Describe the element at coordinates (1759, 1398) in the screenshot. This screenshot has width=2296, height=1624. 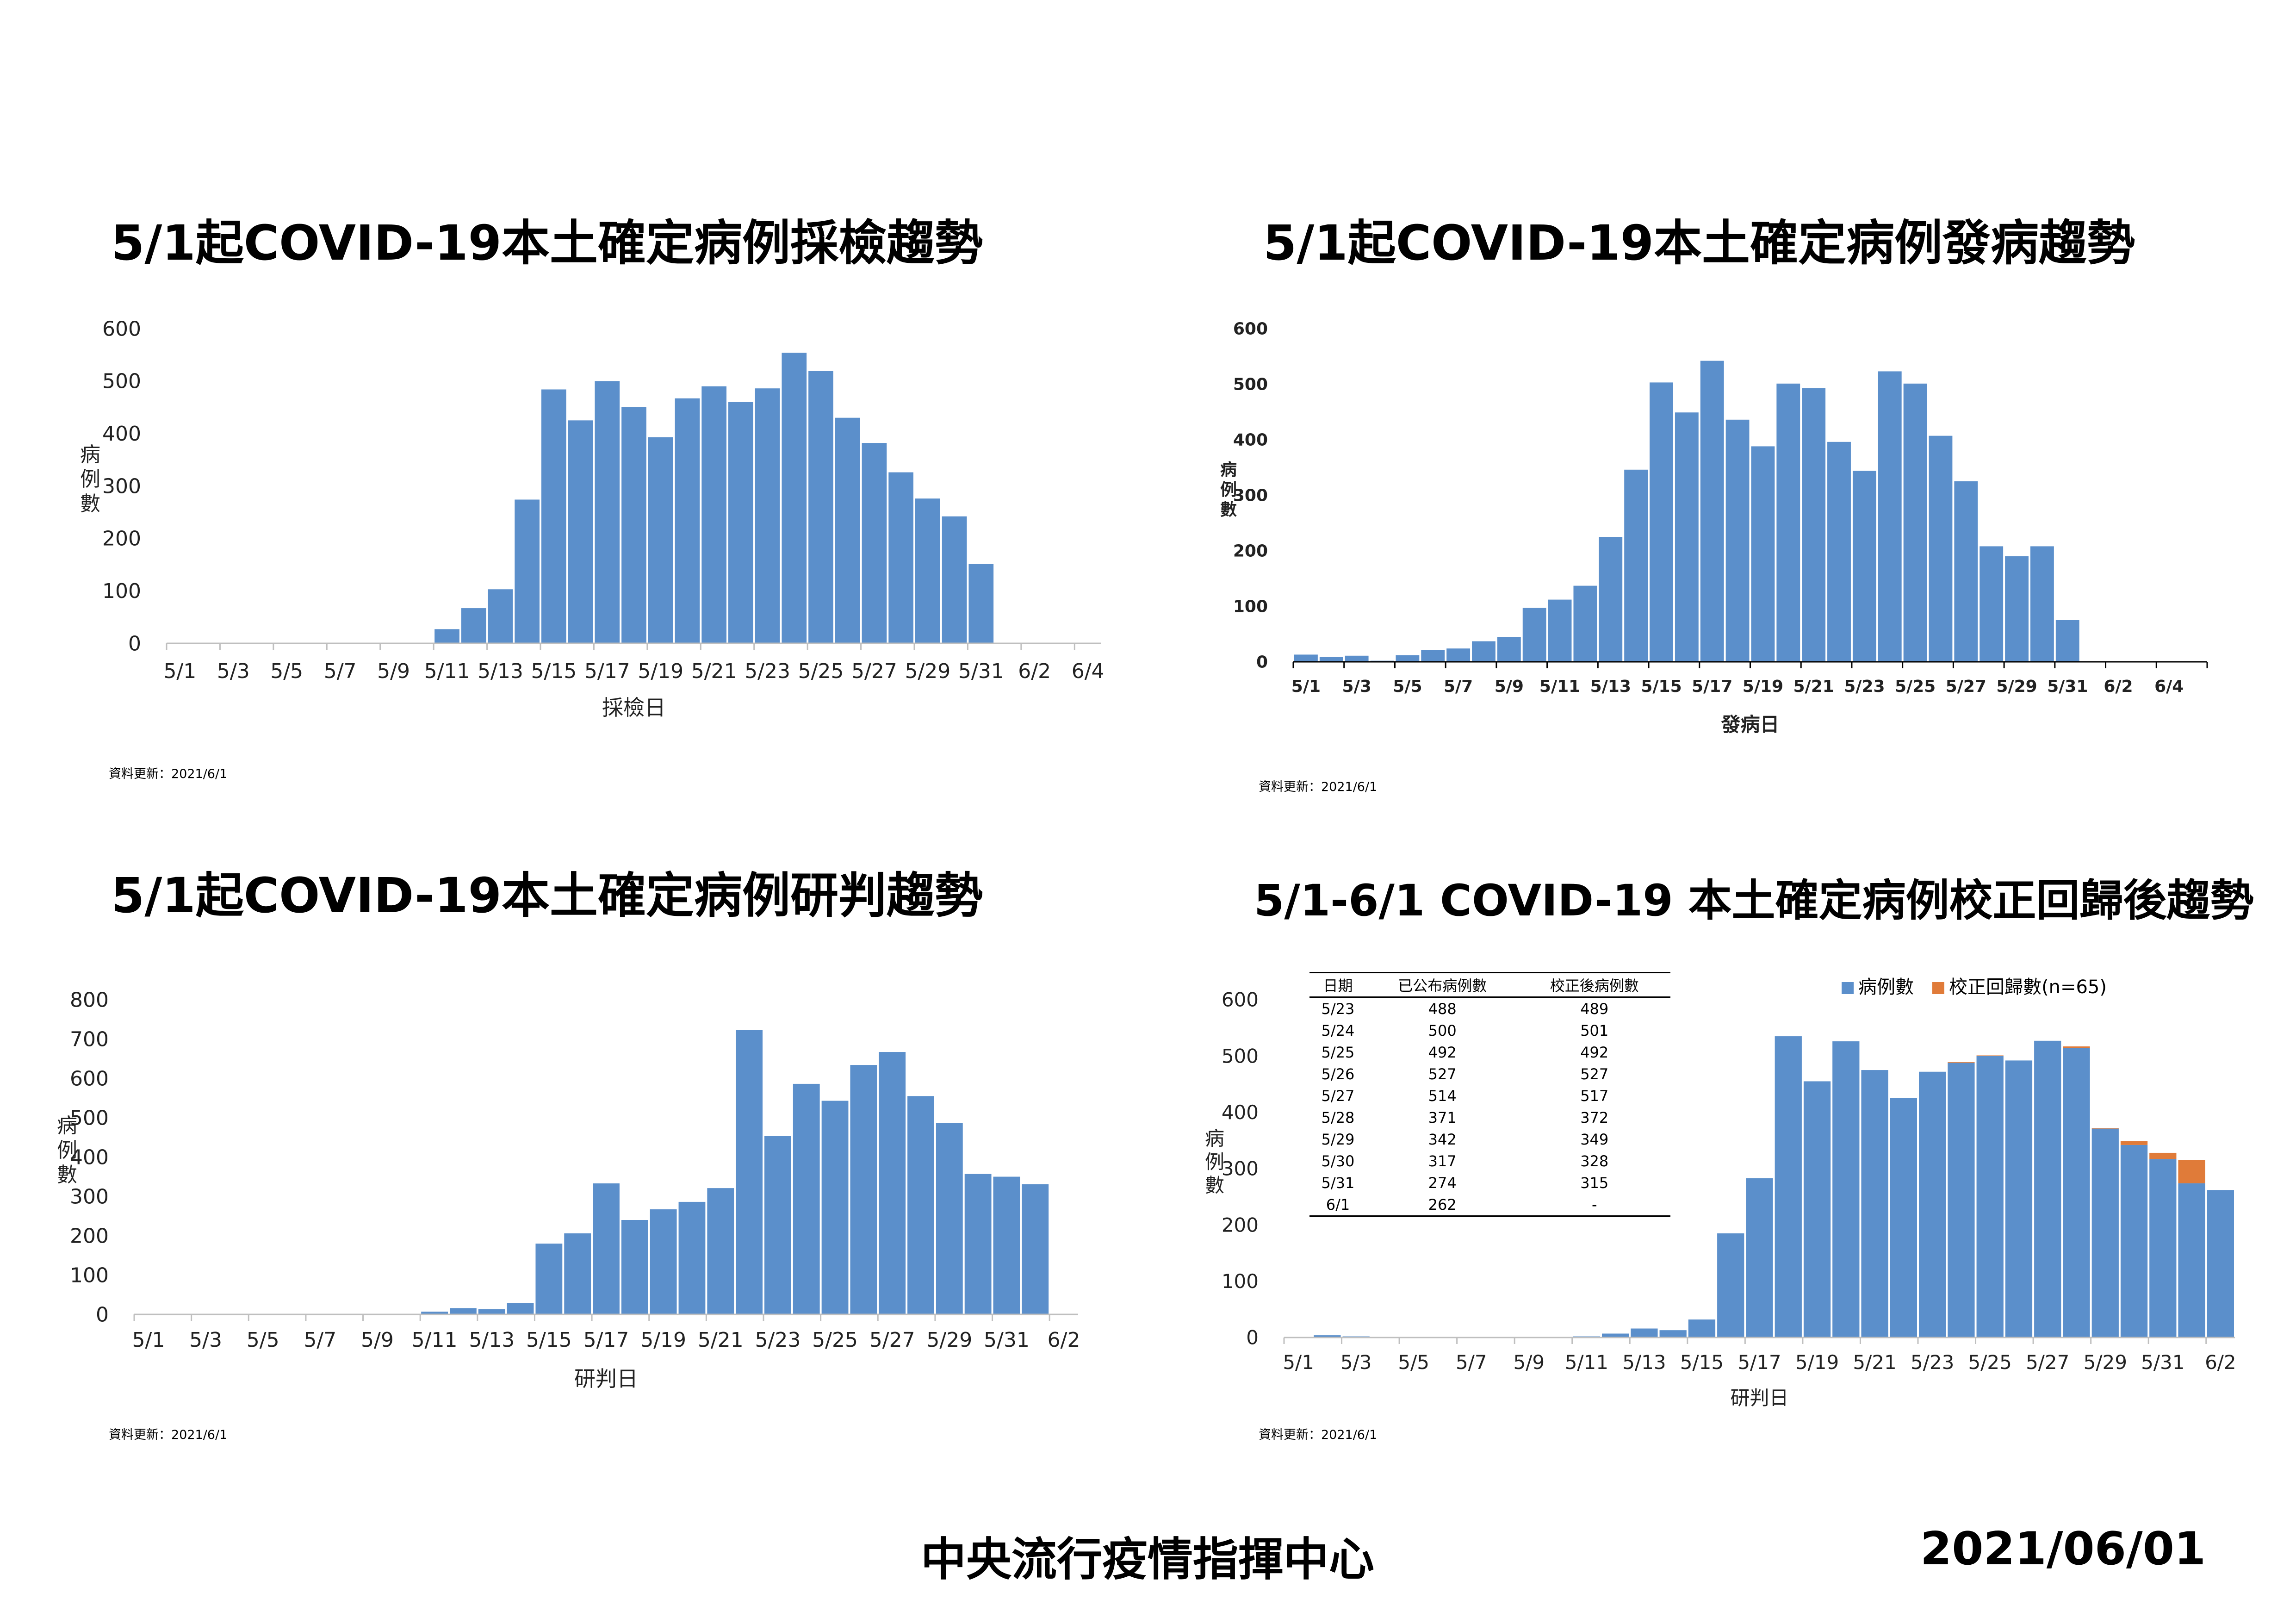
I see `x-axis-title: 研判日` at that location.